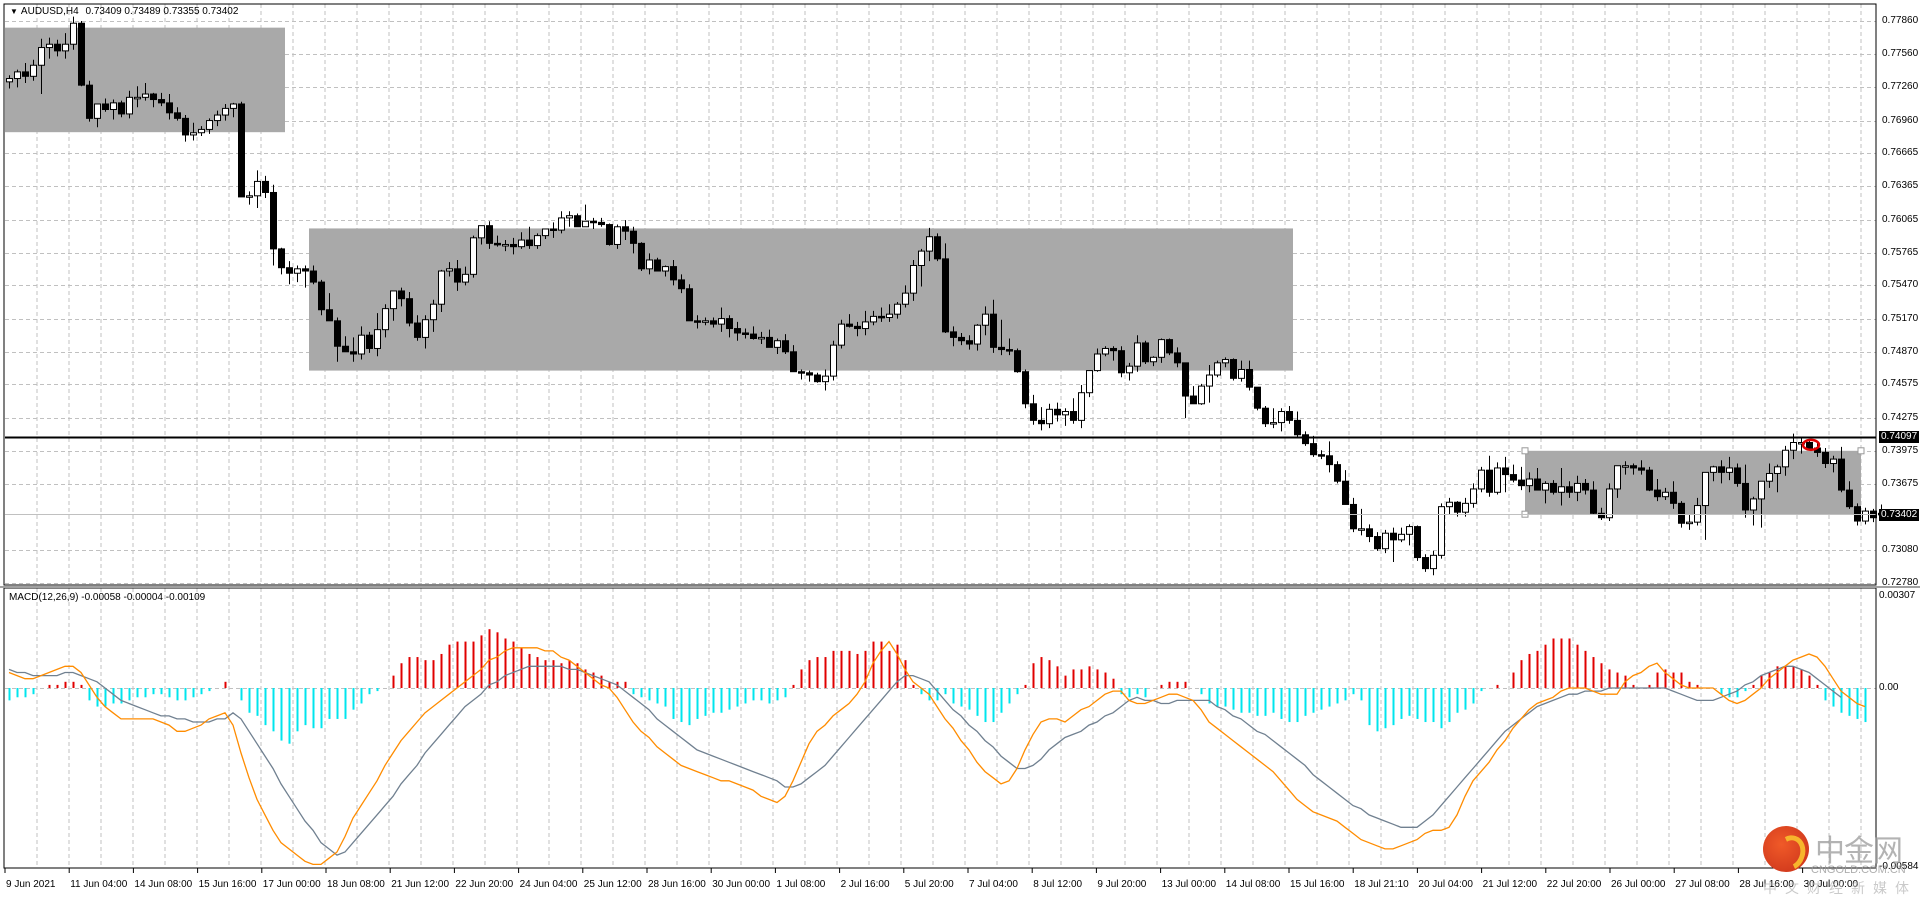 This screenshot has width=1920, height=900. What do you see at coordinates (1381, 884) in the screenshot?
I see `time-tick-label: 18 Jul 21:10` at bounding box center [1381, 884].